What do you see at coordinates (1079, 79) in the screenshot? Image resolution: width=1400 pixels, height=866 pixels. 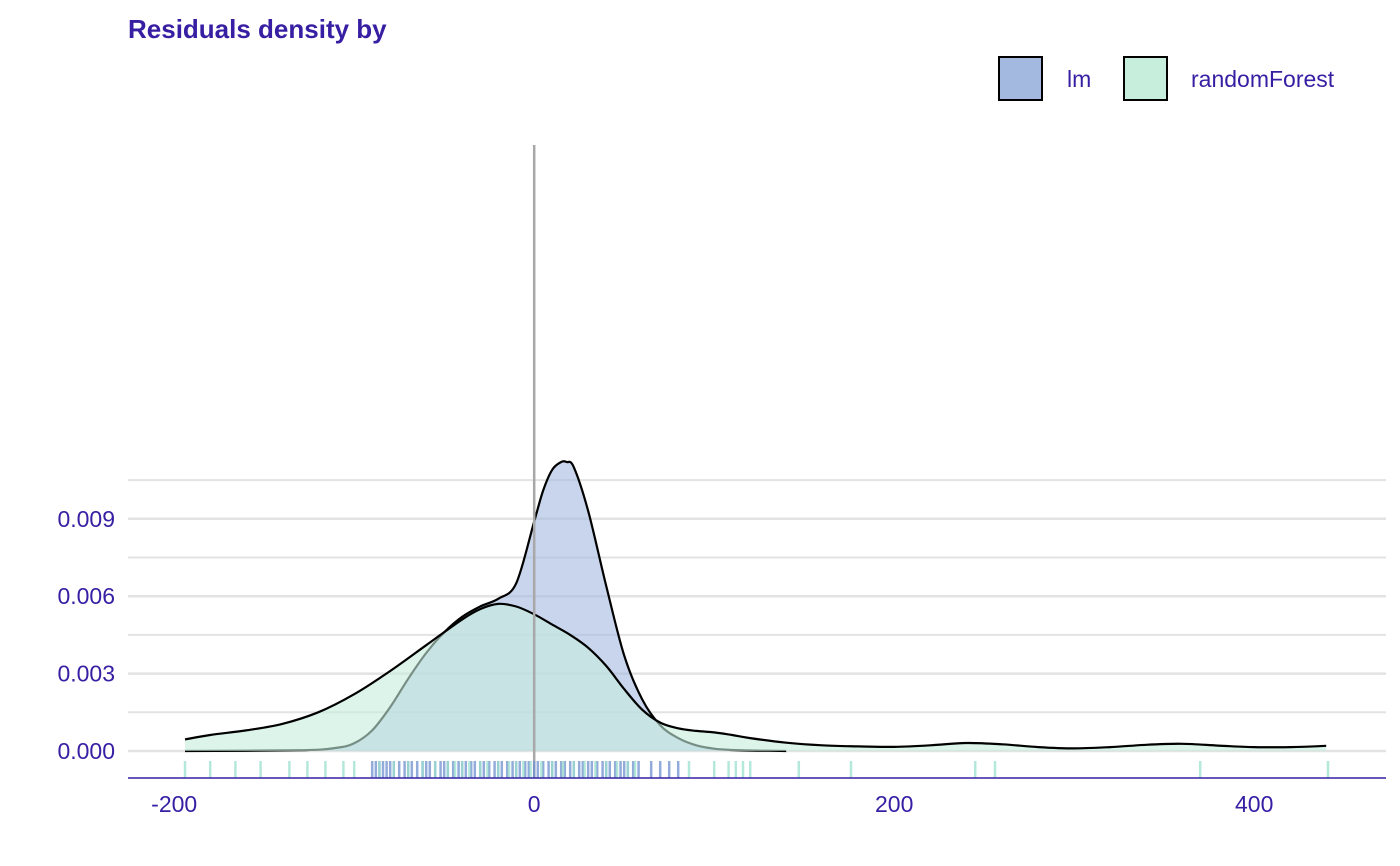 I see `legend-label-lm: lm` at bounding box center [1079, 79].